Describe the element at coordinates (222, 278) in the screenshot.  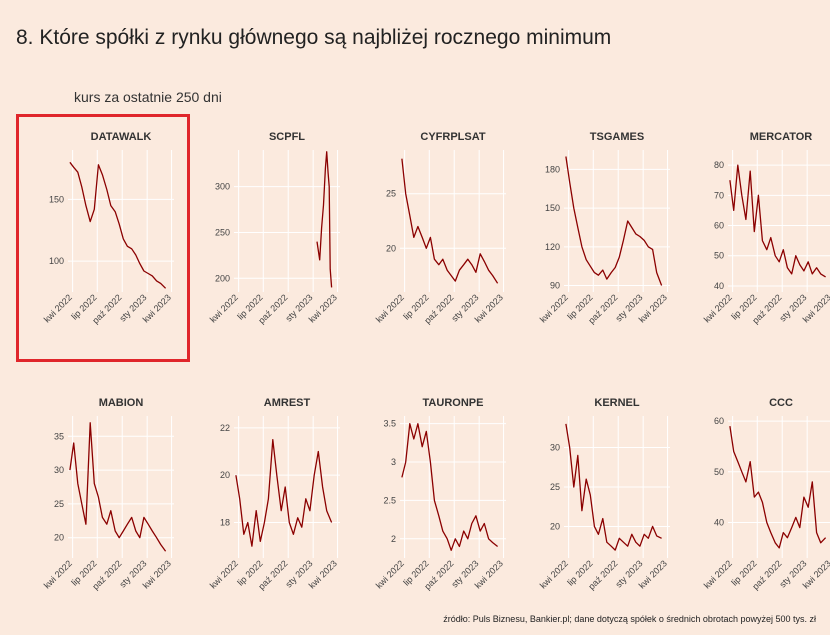
I see `y-tick-label: 200` at that location.